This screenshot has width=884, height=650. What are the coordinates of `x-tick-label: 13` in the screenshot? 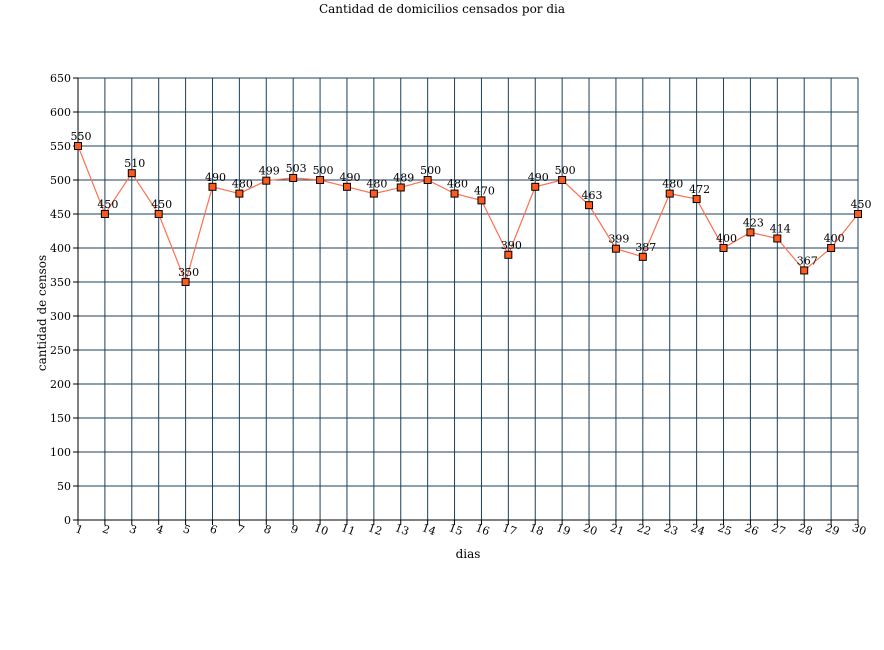 It's located at (402, 529).